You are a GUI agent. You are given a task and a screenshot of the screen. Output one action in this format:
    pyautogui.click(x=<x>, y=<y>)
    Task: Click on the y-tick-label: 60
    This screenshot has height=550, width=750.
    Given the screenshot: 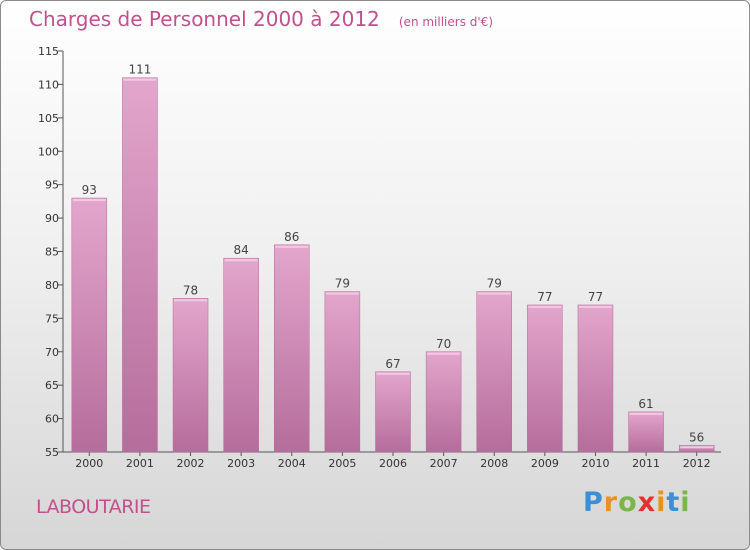 What is the action you would take?
    pyautogui.click(x=52, y=419)
    